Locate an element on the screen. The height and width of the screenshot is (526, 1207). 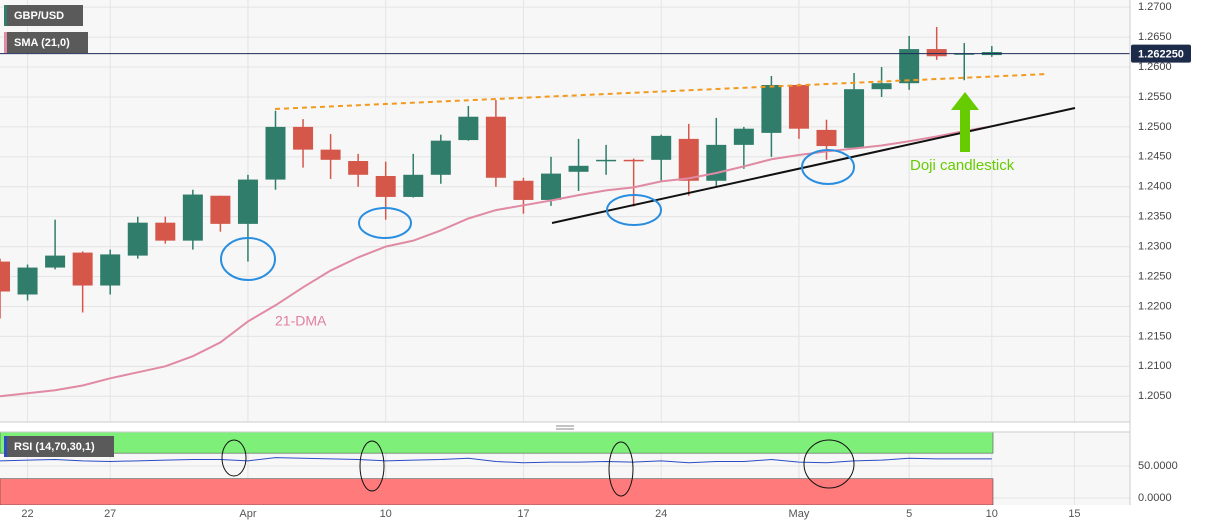
legend-label: GBP/USD is located at coordinates (39, 16).